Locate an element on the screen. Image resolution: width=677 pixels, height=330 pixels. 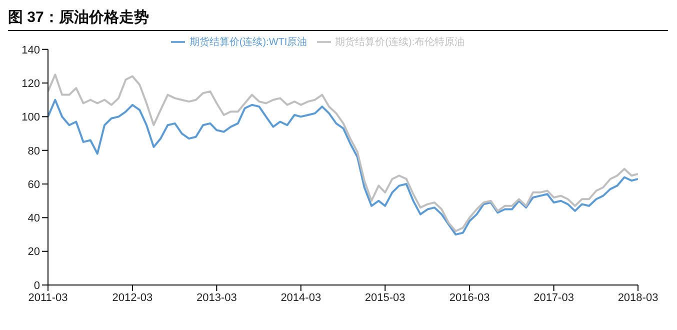
y-tick-label: 60 is located at coordinates (34, 184).